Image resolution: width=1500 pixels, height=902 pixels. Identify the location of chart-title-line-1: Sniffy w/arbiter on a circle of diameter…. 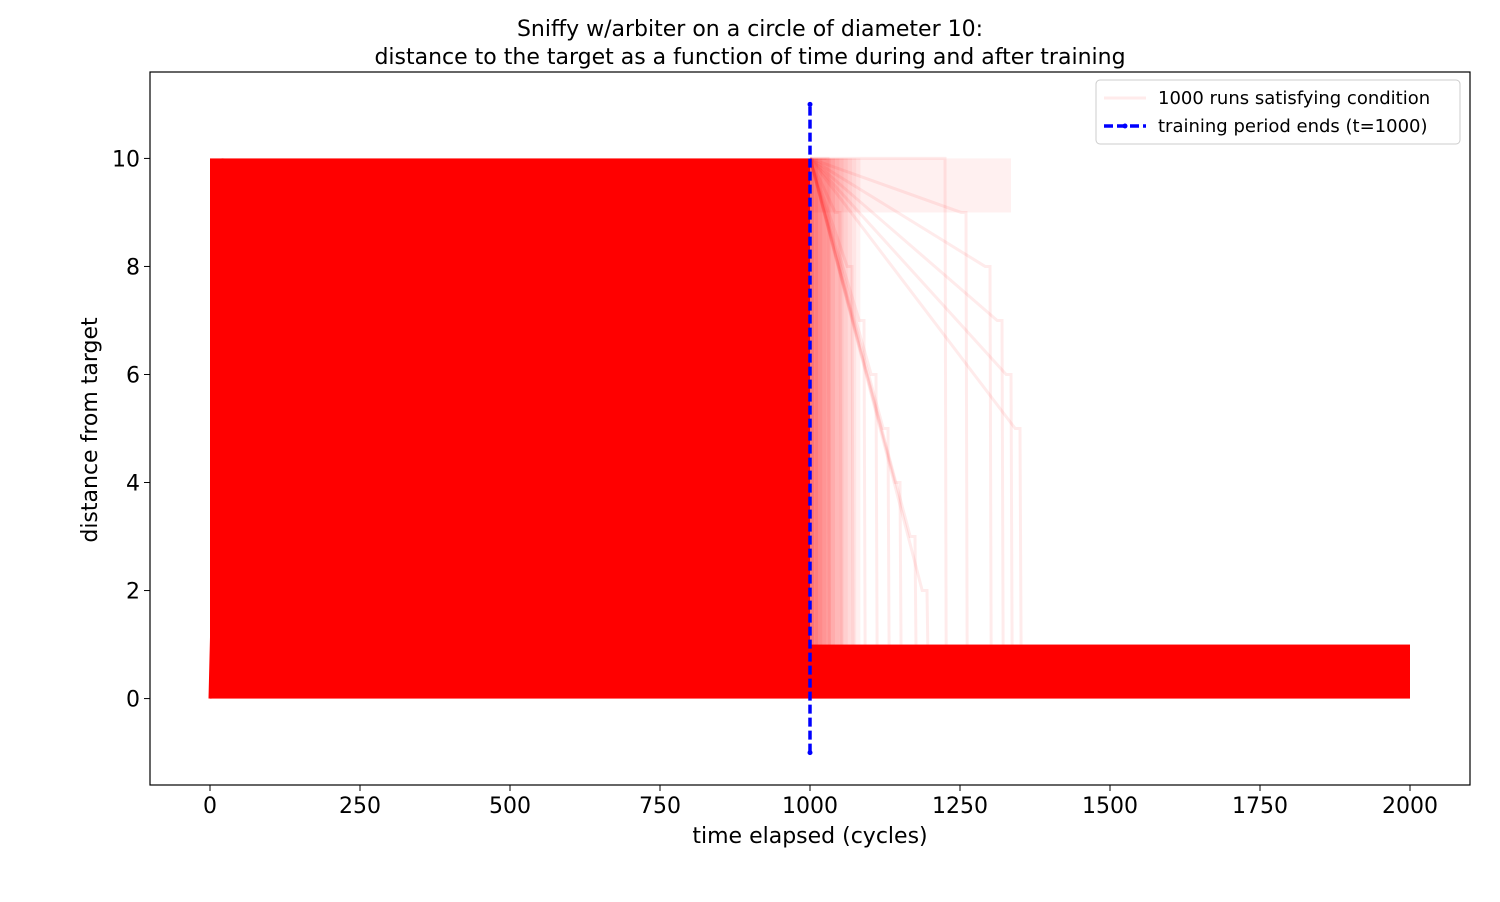
(750, 29).